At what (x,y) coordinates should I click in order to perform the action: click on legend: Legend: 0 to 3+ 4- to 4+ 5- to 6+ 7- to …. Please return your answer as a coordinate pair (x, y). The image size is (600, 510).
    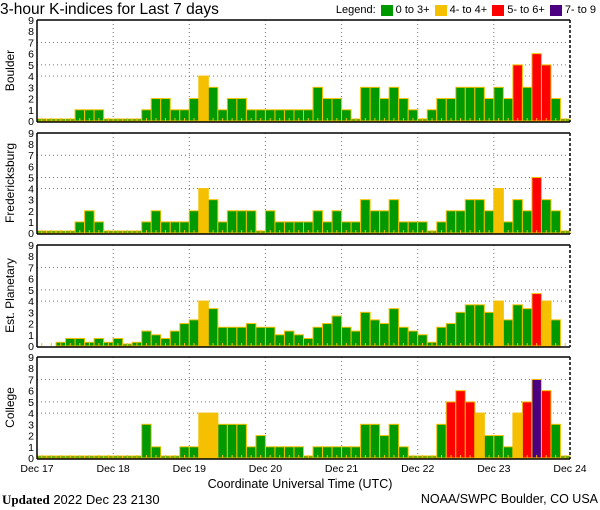
    Looking at the image, I should click on (466, 10).